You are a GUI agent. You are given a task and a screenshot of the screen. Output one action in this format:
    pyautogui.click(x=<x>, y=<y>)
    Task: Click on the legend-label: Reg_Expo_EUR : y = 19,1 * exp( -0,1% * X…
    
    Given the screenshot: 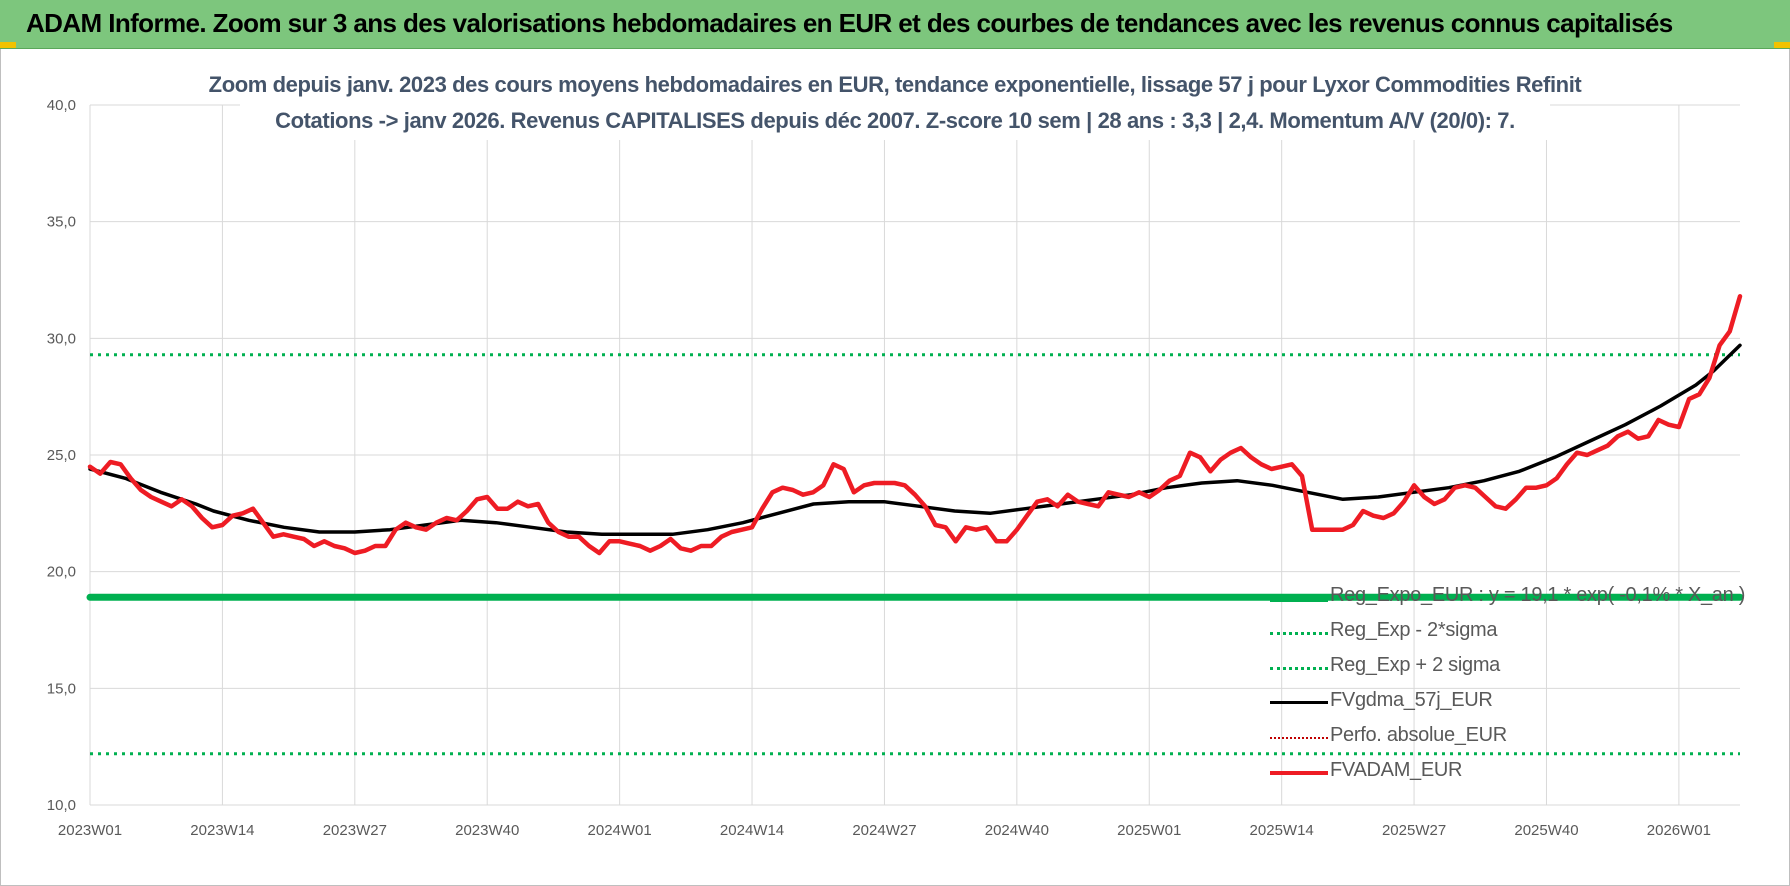 What is the action you would take?
    pyautogui.click(x=1538, y=595)
    